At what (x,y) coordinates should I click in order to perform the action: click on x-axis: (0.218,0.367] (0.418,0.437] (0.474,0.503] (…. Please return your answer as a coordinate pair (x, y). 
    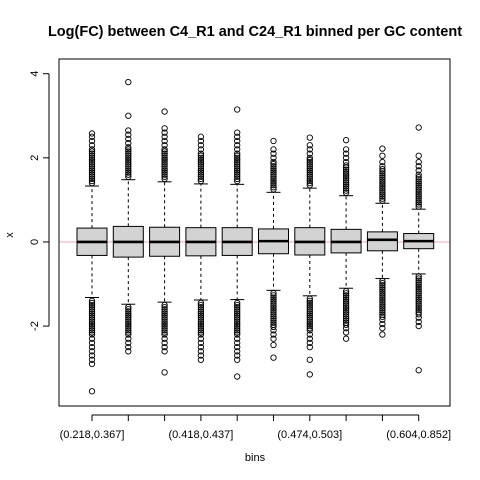
    Looking at the image, I should click on (256, 428).